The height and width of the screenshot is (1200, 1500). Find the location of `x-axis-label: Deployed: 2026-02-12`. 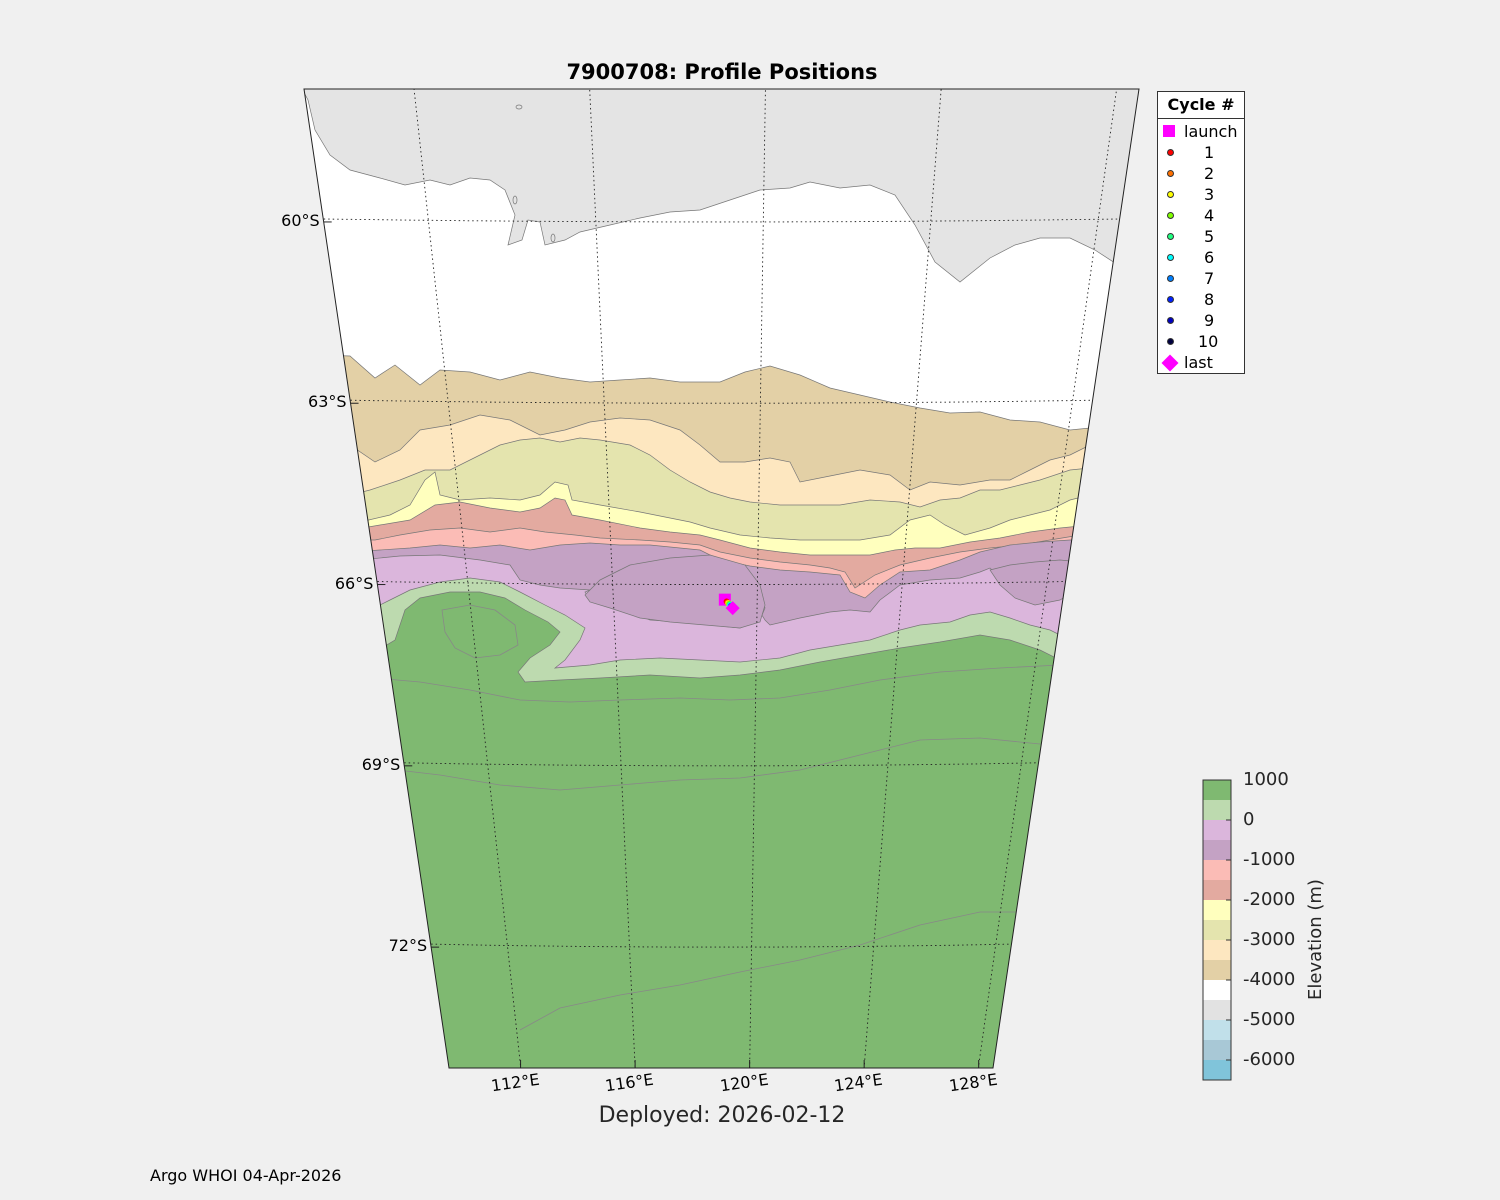

x-axis-label: Deployed: 2026-02-12 is located at coordinates (722, 1115).